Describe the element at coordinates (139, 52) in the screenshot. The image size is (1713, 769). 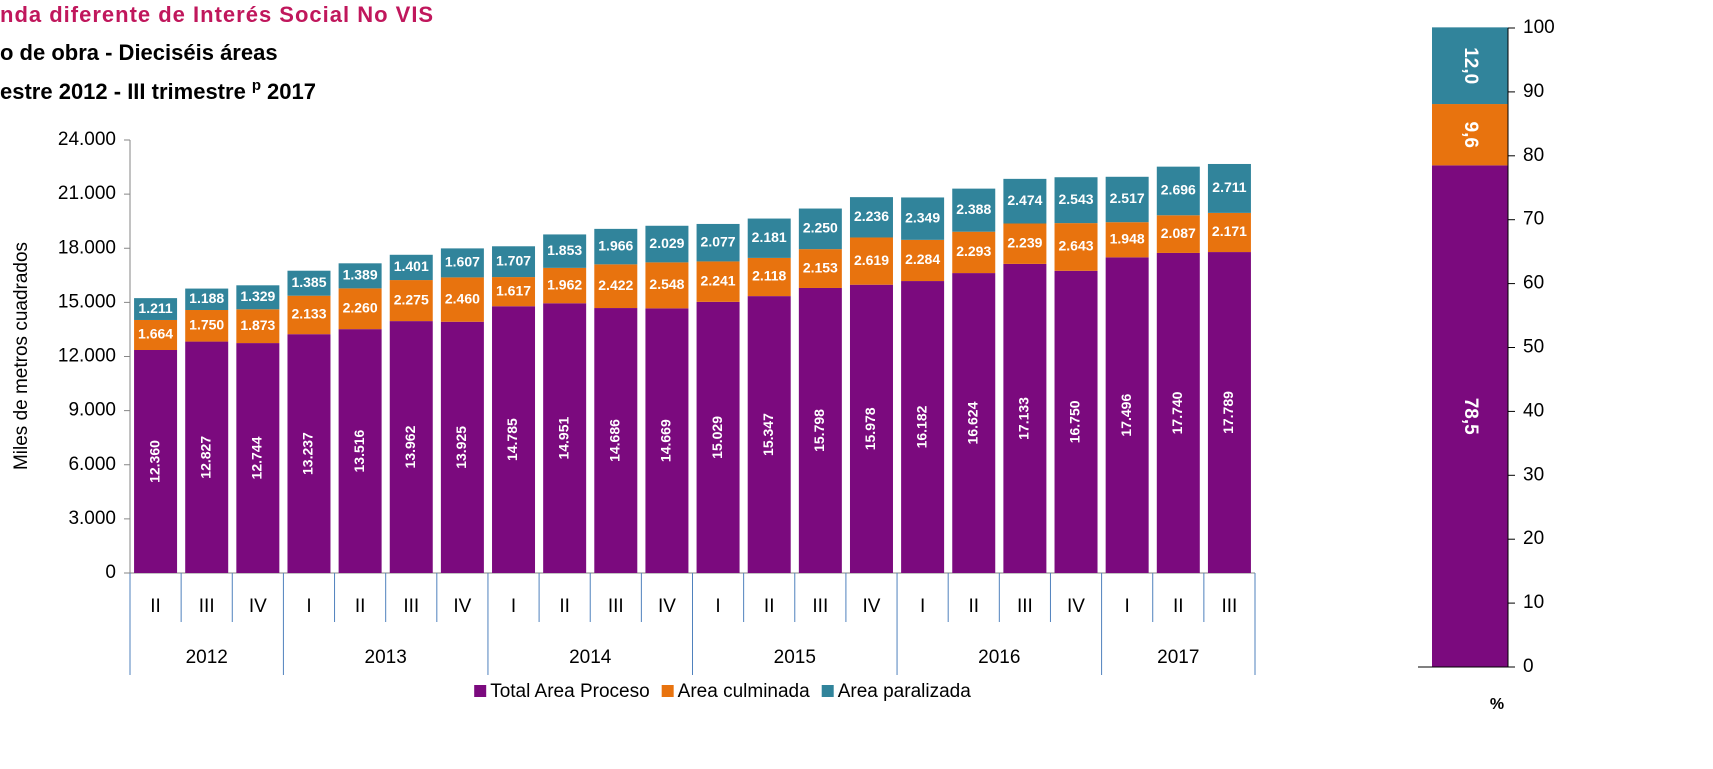
I see `chart-subtitle: o de obra - Dieciséis áreas` at that location.